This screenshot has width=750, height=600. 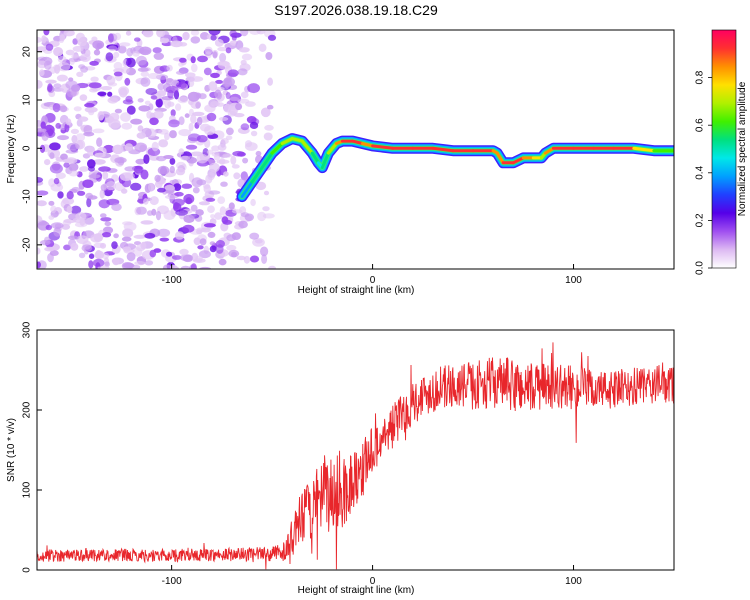 I want to click on snr-y-tick-label: 200, so click(x=27, y=409).